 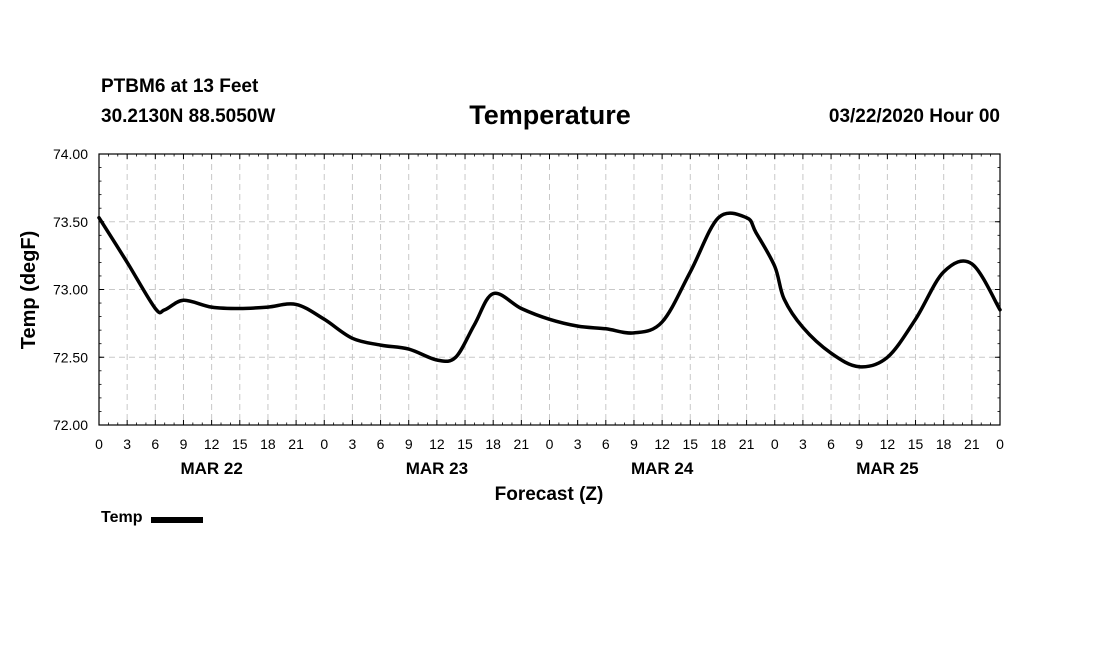 What do you see at coordinates (887, 468) in the screenshot?
I see `day-label: MAR 25` at bounding box center [887, 468].